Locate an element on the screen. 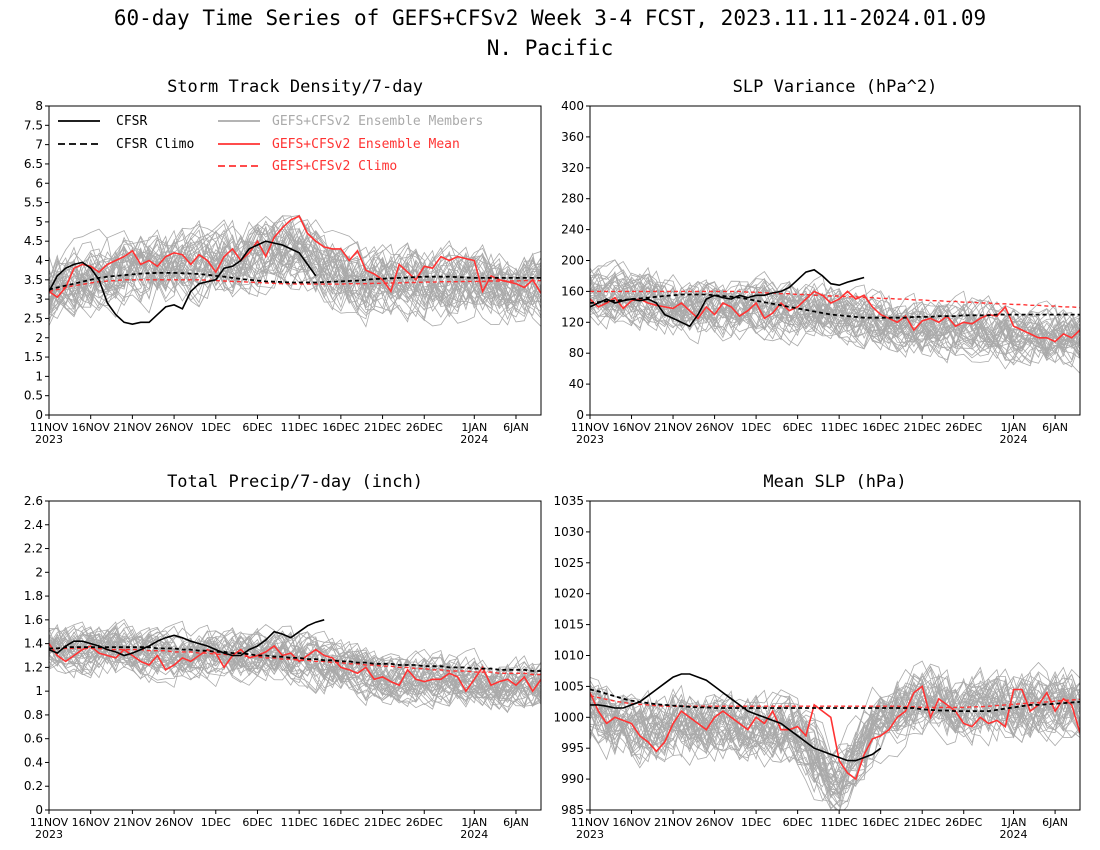 The image size is (1100, 850). y-tick-label: 0.5 is located at coordinates (33, 396).